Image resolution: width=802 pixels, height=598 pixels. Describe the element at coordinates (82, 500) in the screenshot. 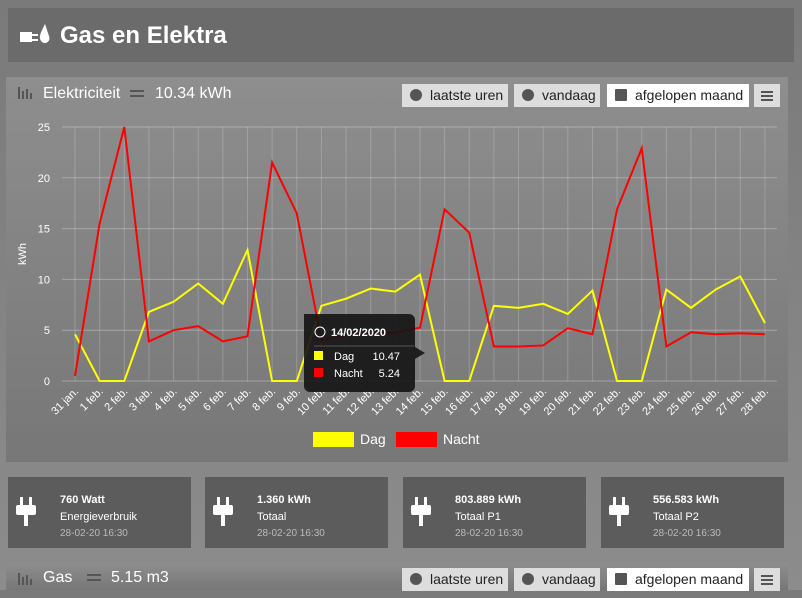

I see `card-value: 760 Watt` at that location.